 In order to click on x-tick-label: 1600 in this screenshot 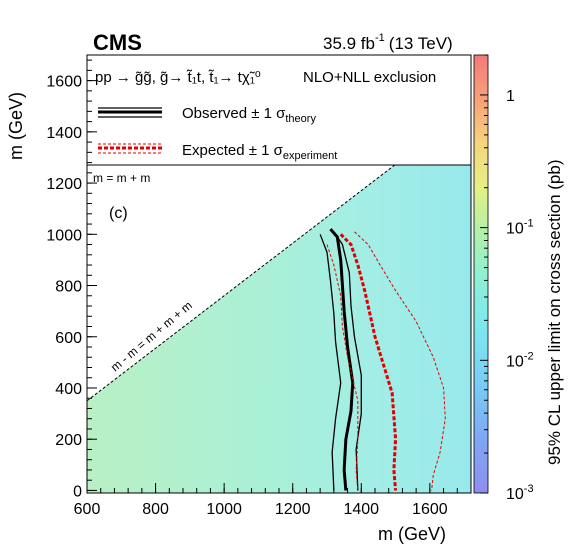, I will do `click(430, 509)`.